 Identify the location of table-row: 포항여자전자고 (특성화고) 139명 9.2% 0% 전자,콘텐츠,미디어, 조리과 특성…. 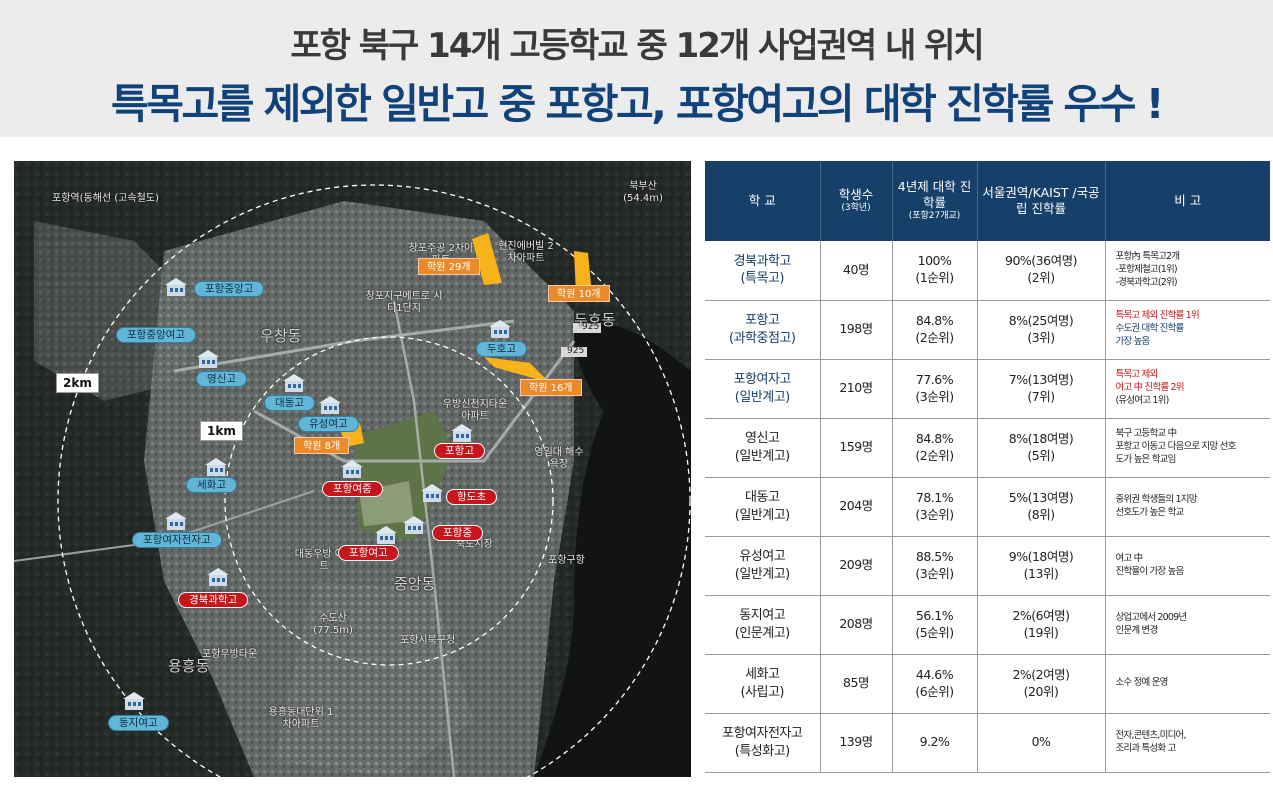
(987, 743).